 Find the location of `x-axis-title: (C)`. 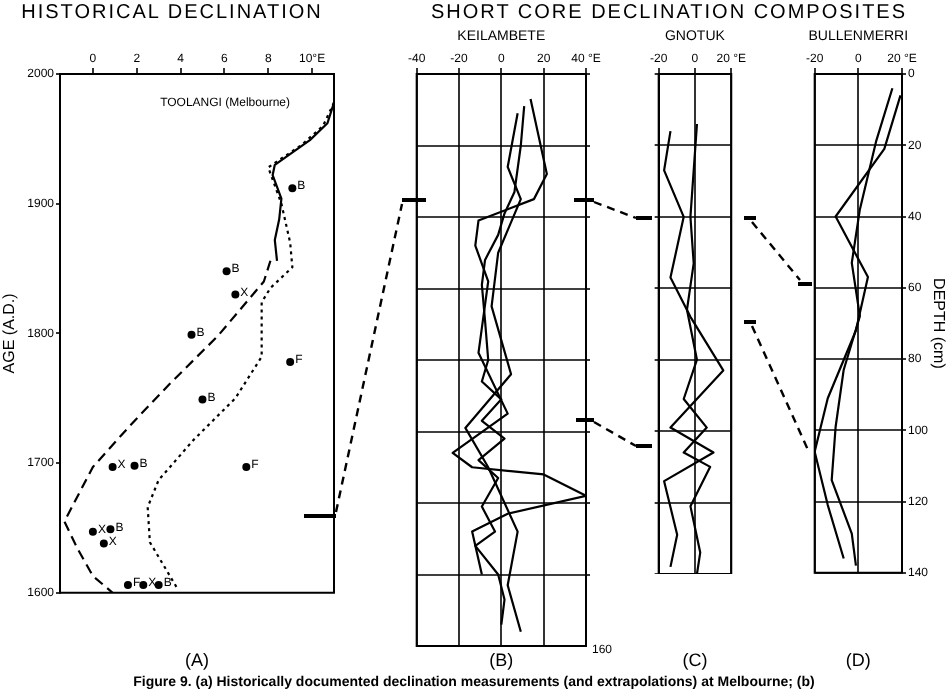

x-axis-title: (C) is located at coordinates (695, 660).